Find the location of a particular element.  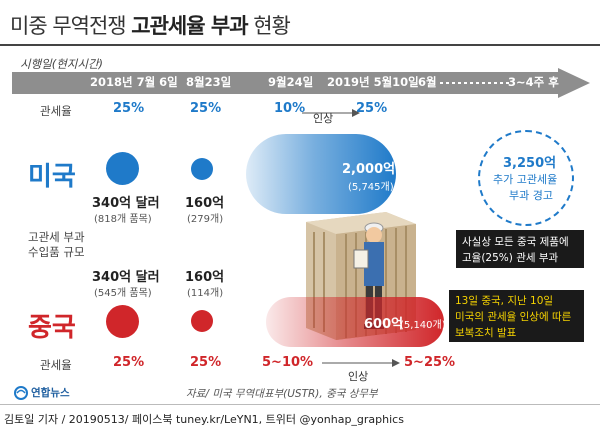

us-items-3: (5,745개) is located at coordinates (371, 187).